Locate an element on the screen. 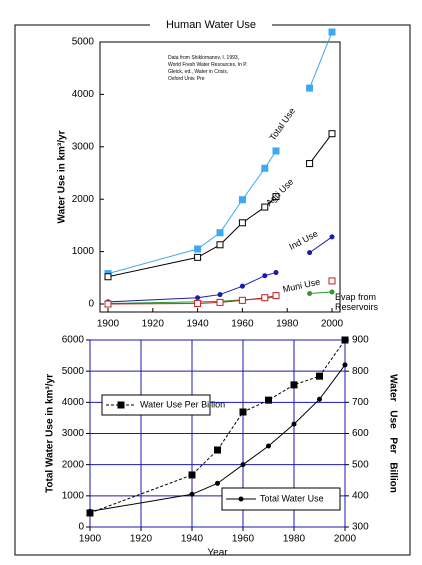  legend-box is located at coordinates (281, 499).